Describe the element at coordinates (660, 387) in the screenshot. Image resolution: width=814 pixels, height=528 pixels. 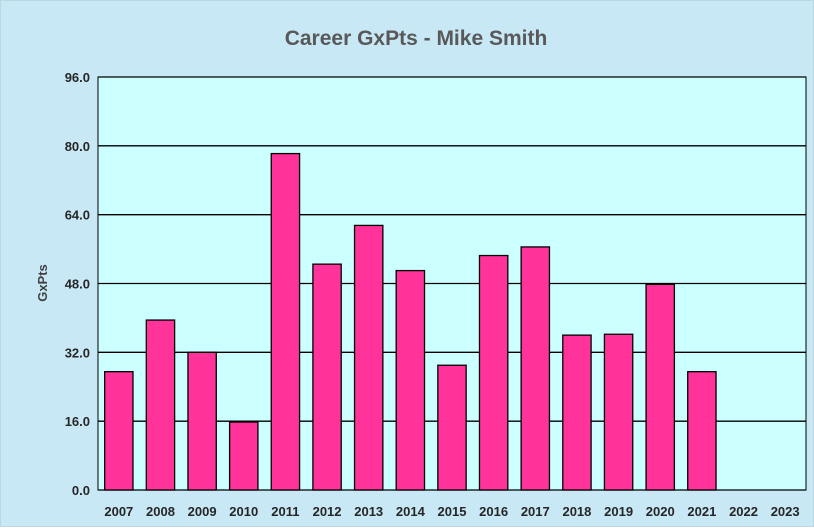
I see `bar-2020` at that location.